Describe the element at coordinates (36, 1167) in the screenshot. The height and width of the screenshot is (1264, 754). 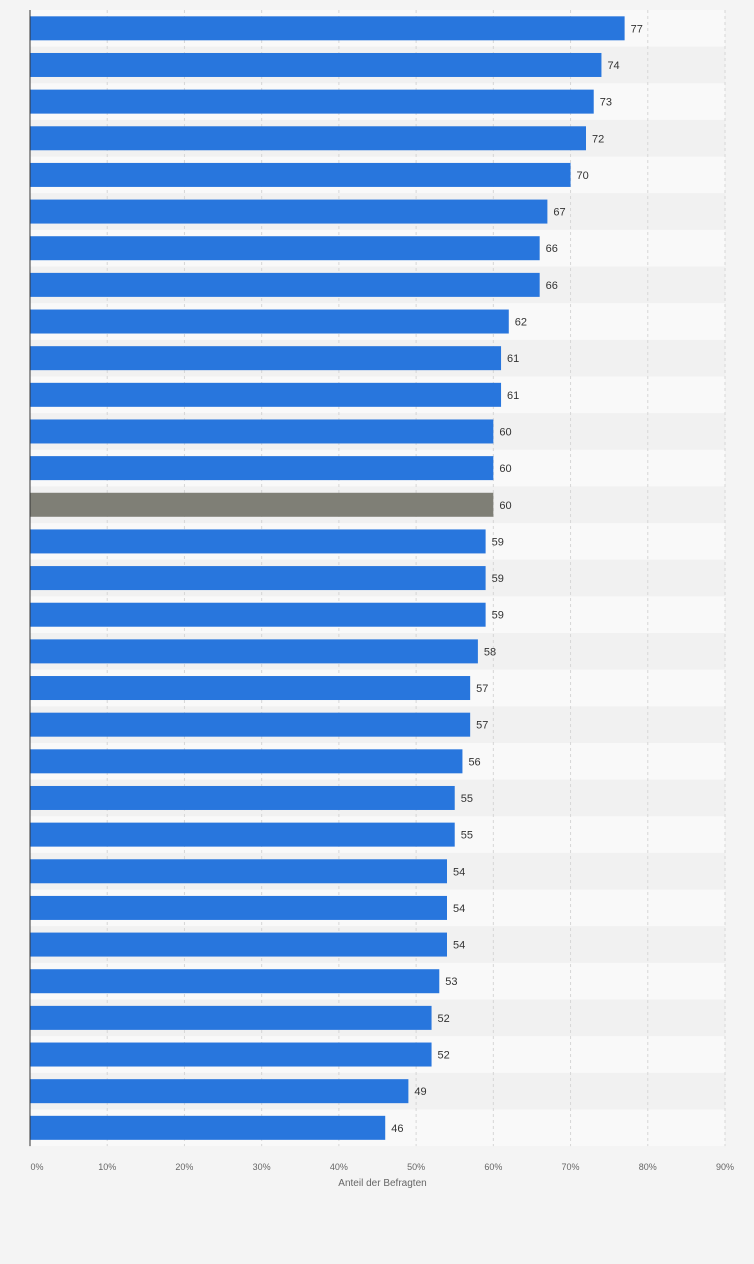
I see `x-tick-label: 0%` at that location.